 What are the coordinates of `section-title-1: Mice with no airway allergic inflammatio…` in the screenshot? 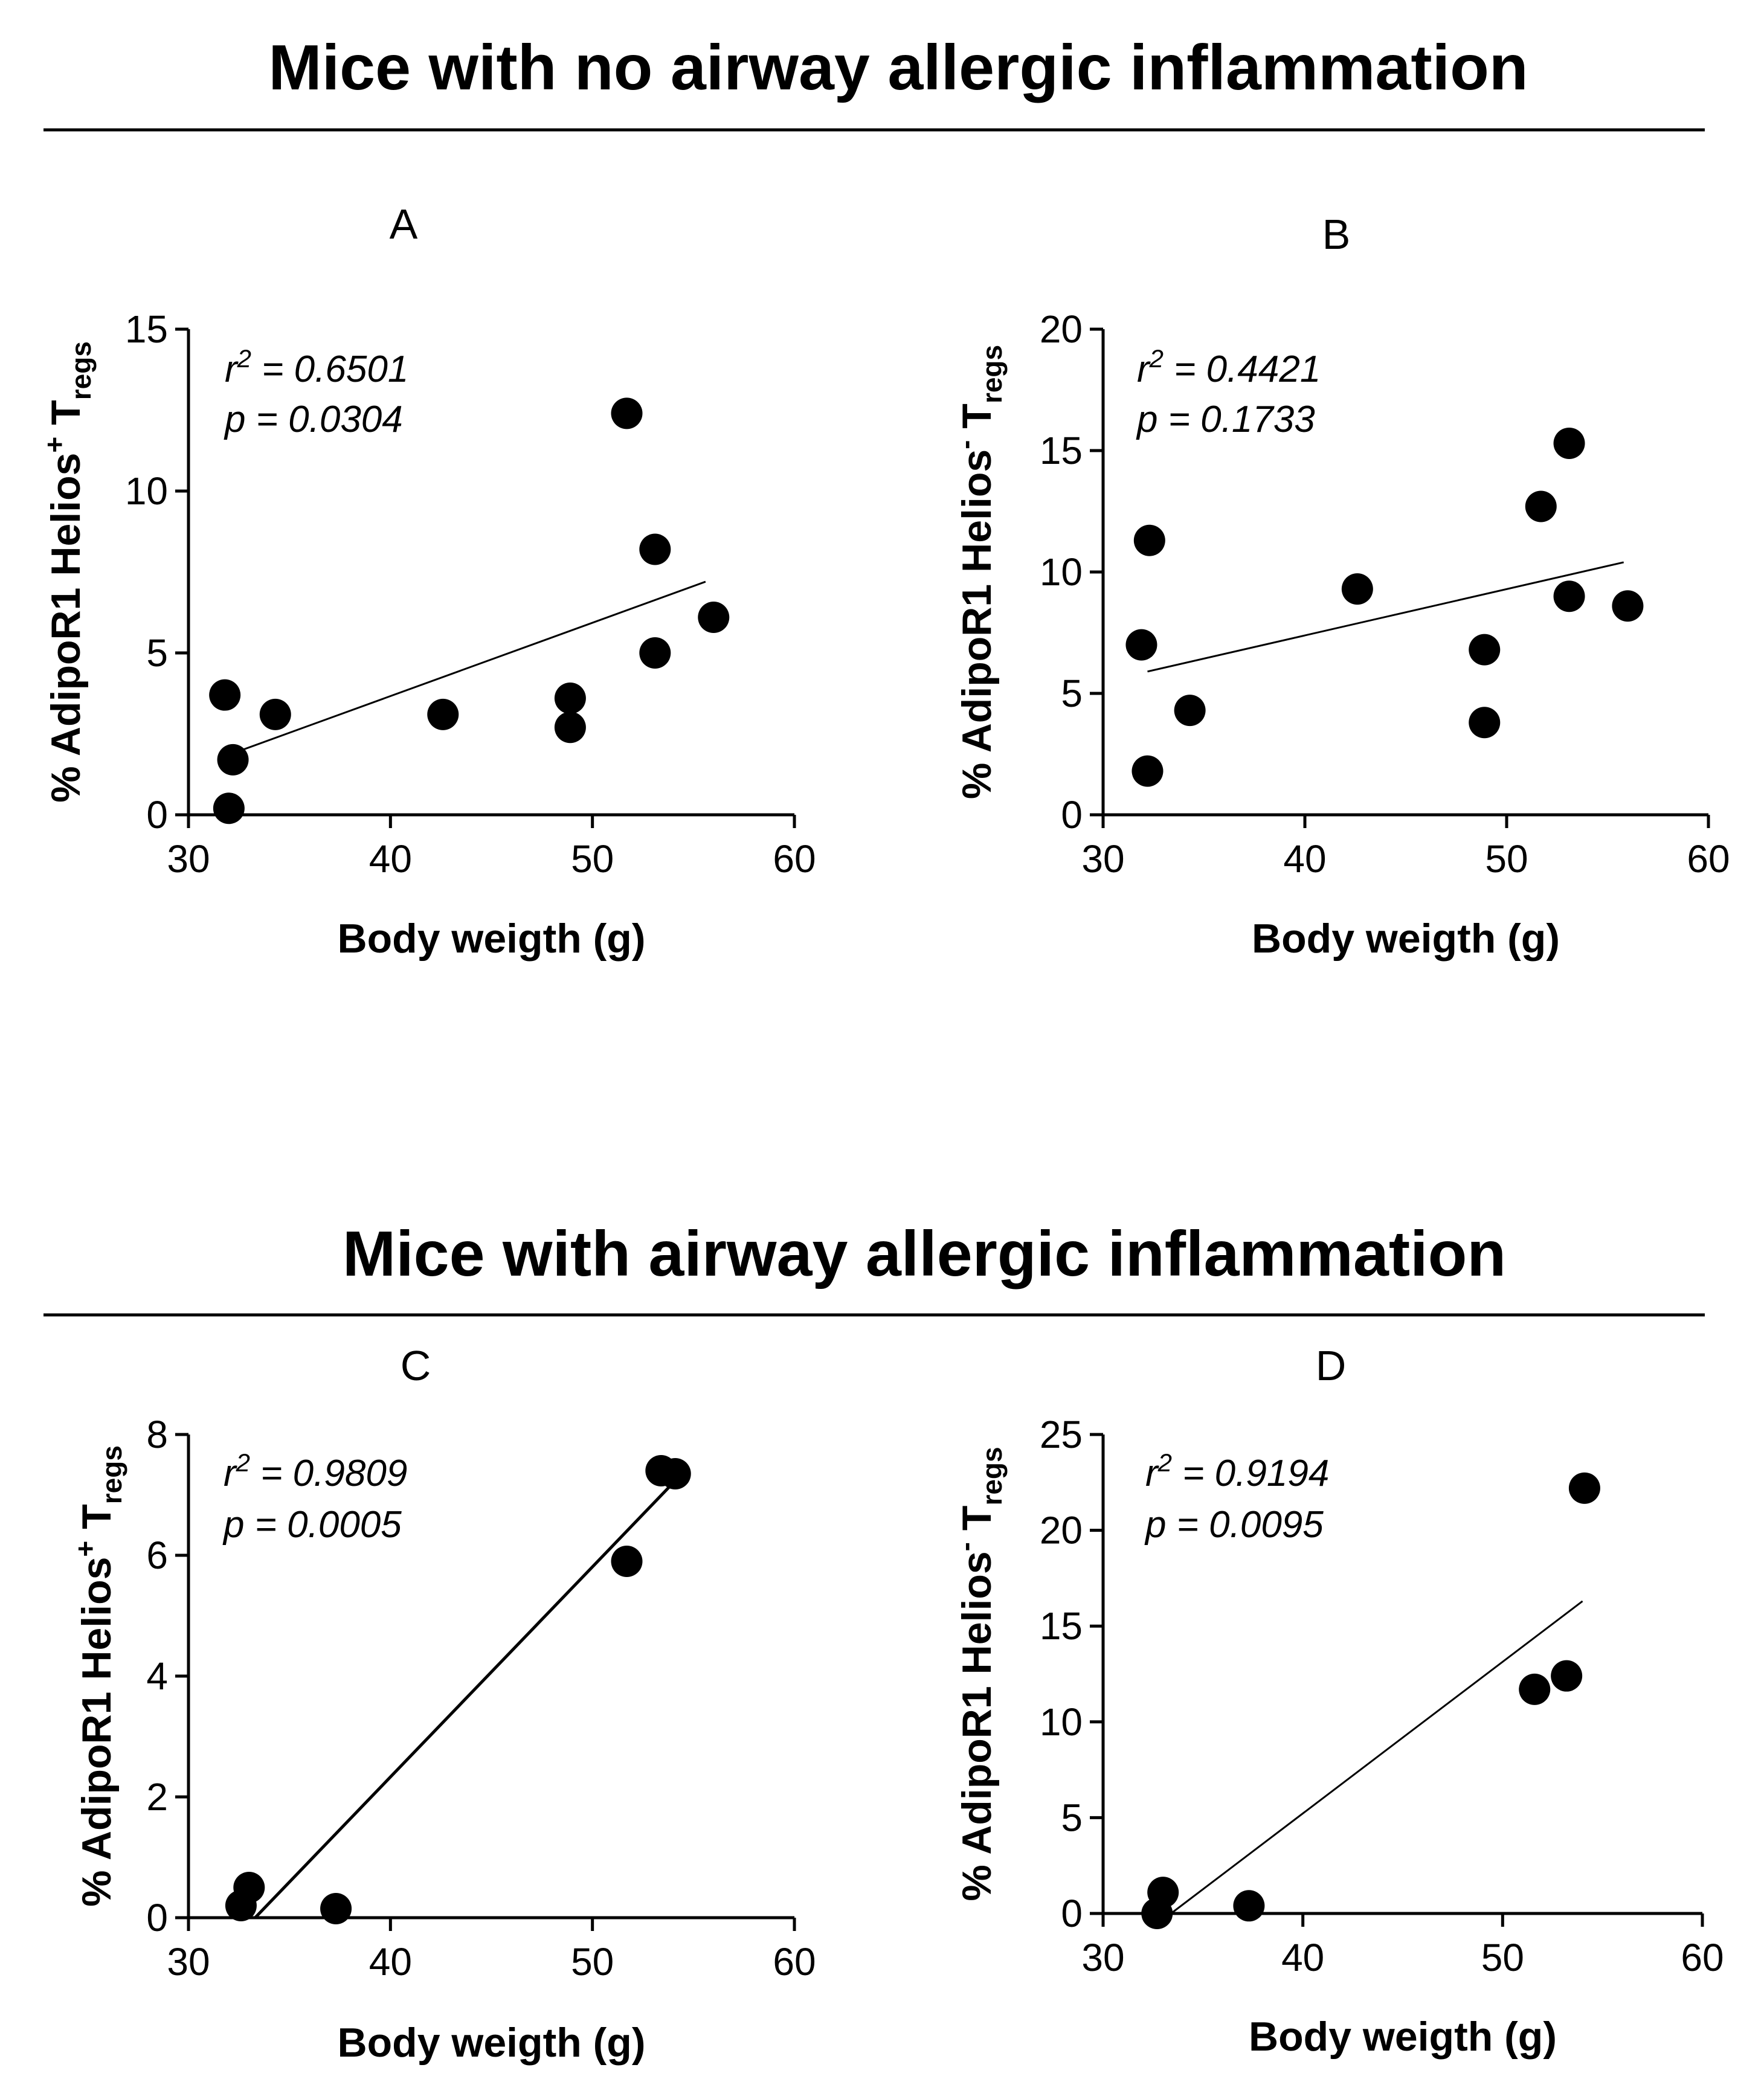 It's located at (898, 67).